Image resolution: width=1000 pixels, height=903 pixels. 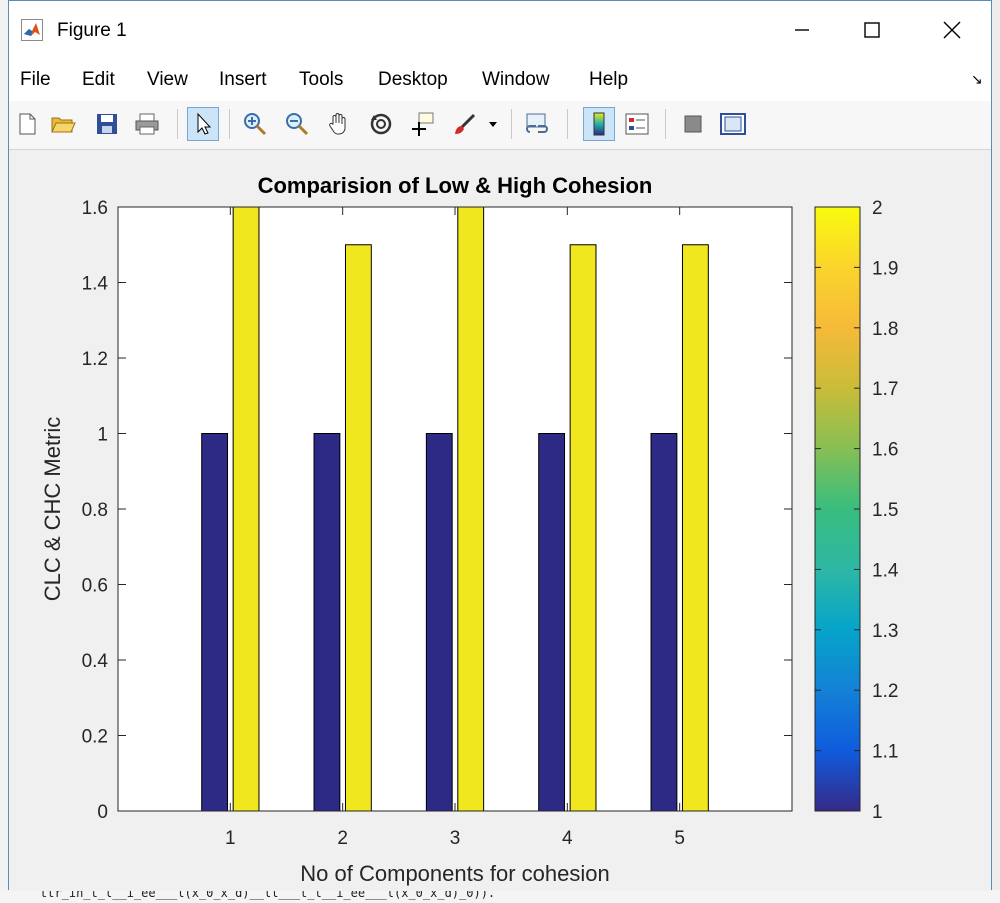 What do you see at coordinates (609, 79) in the screenshot?
I see `menu-help: Help` at bounding box center [609, 79].